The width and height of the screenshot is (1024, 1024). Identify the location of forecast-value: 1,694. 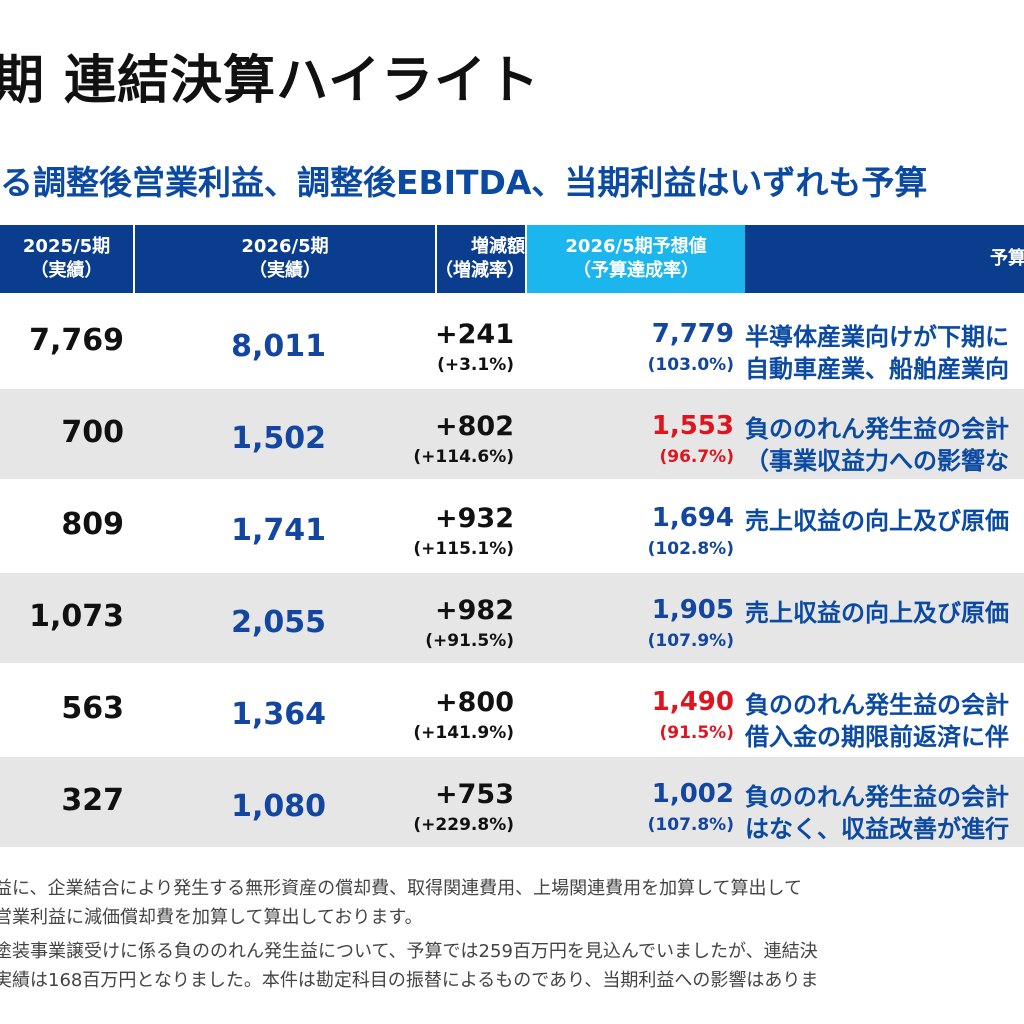
(692, 518).